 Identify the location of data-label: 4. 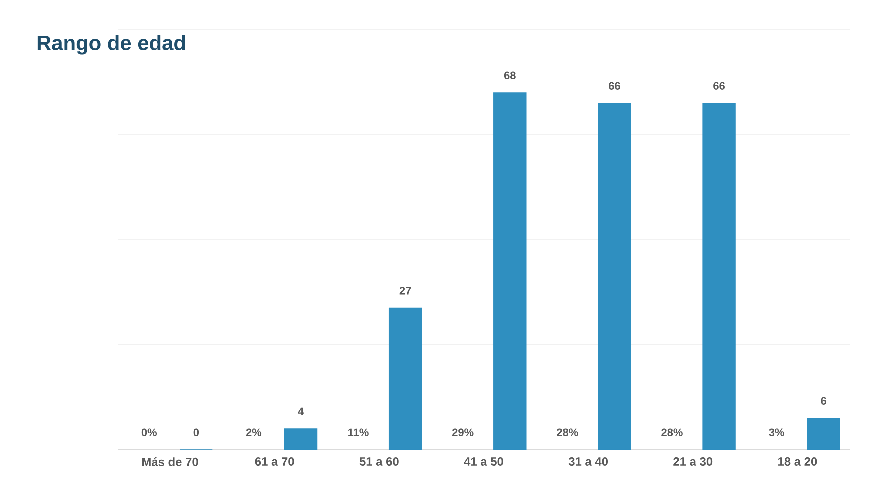
(301, 412).